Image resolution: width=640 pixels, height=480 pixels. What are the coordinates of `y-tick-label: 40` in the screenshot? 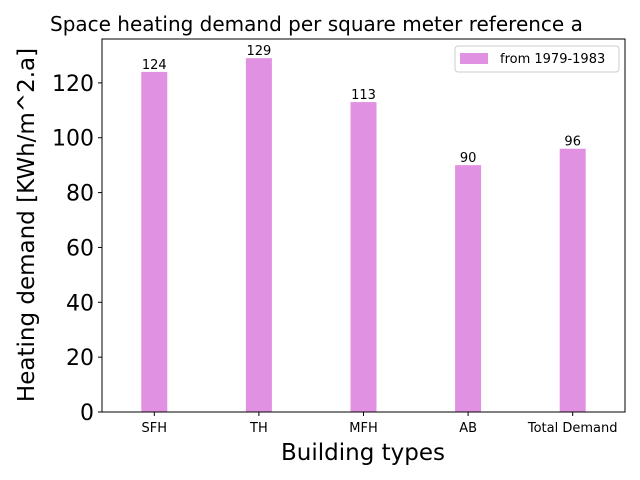 It's located at (80, 303).